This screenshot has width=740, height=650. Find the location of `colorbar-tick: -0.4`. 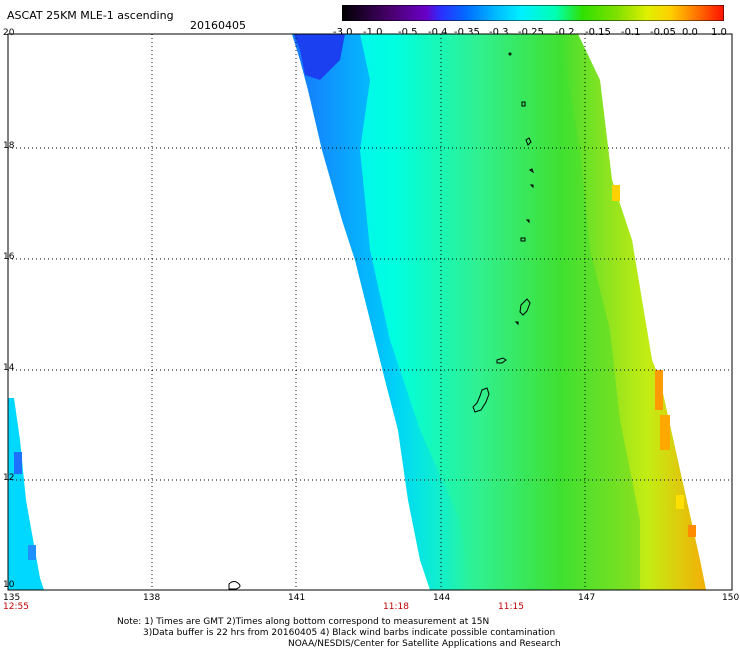

colorbar-tick: -0.4 is located at coordinates (438, 32).